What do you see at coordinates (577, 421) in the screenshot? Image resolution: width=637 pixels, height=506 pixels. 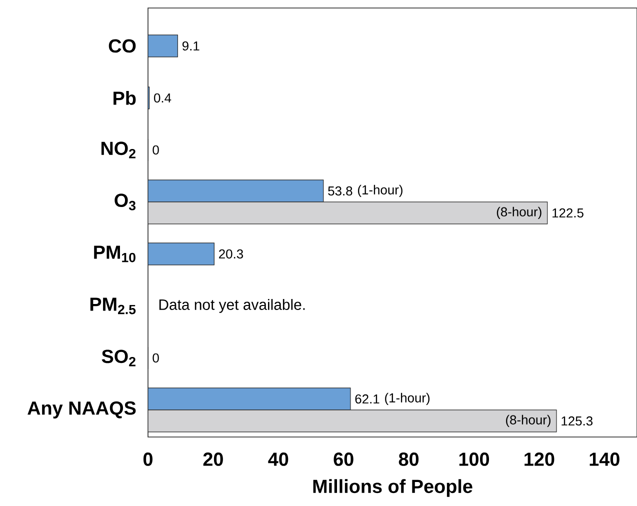 I see `data-label: 125.3` at bounding box center [577, 421].